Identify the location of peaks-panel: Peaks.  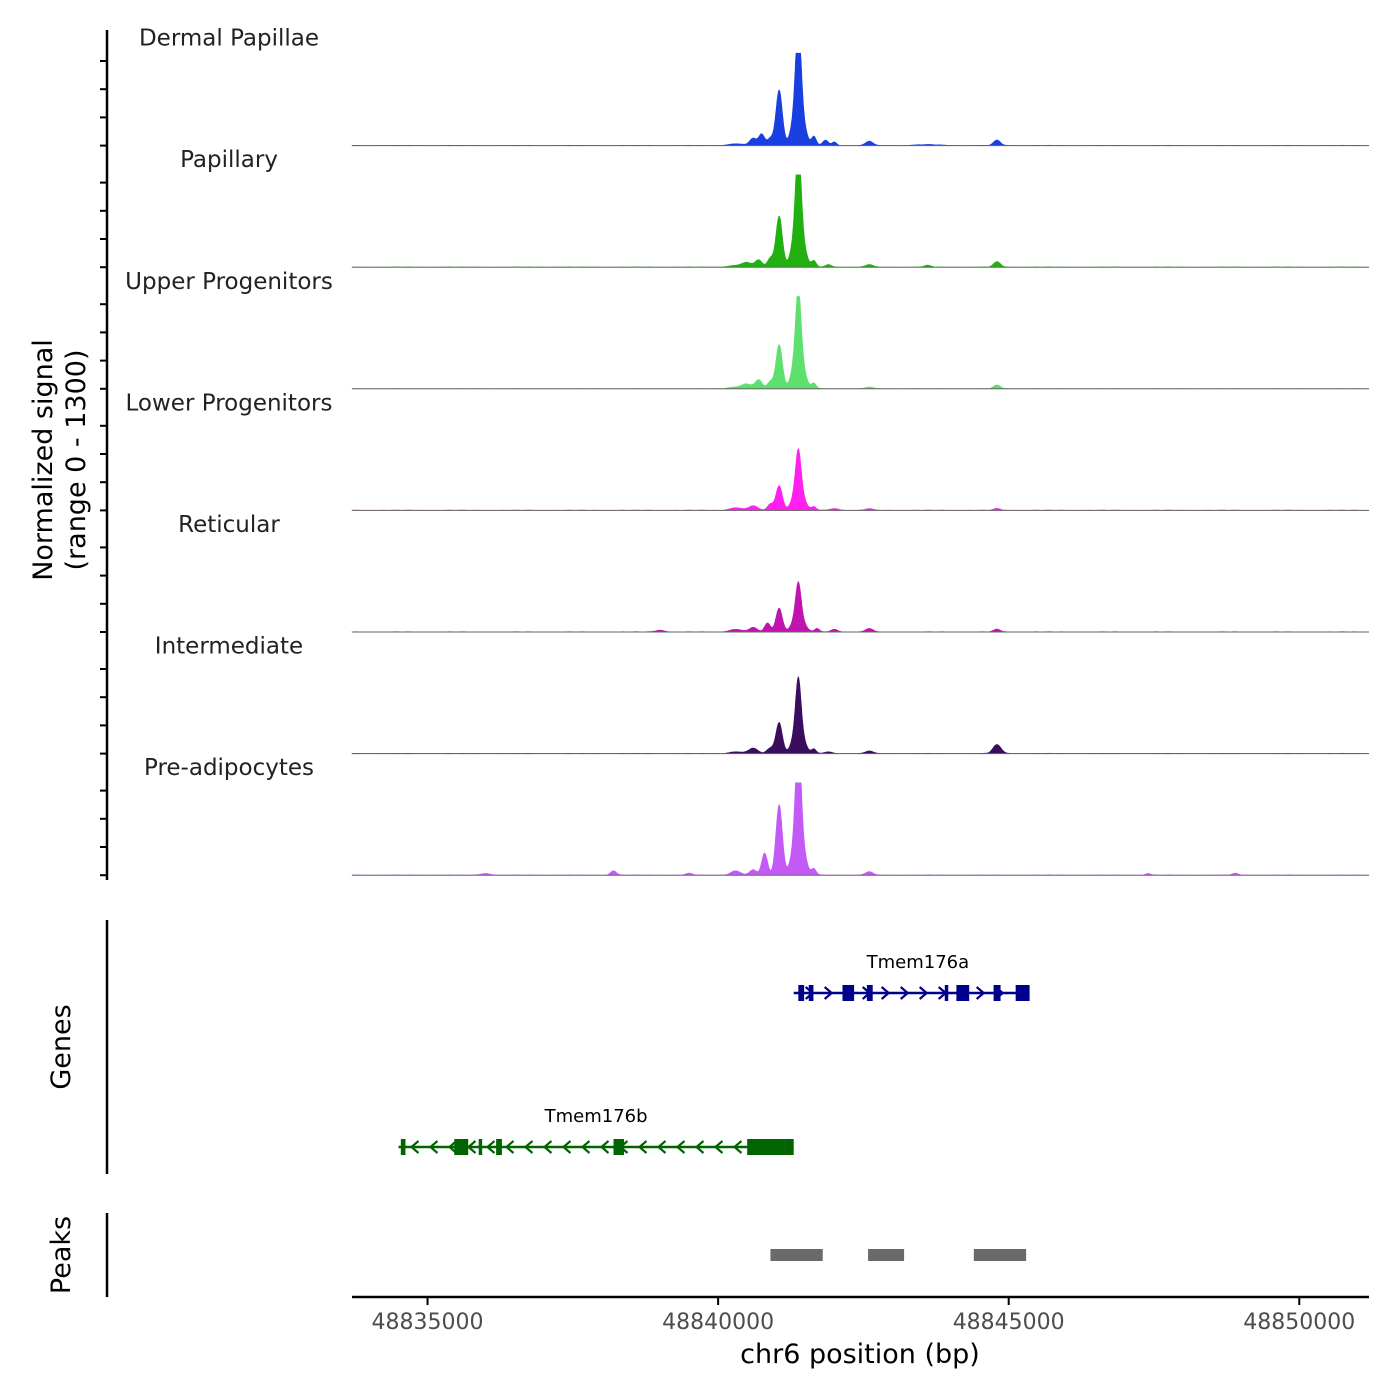
(536, 1255).